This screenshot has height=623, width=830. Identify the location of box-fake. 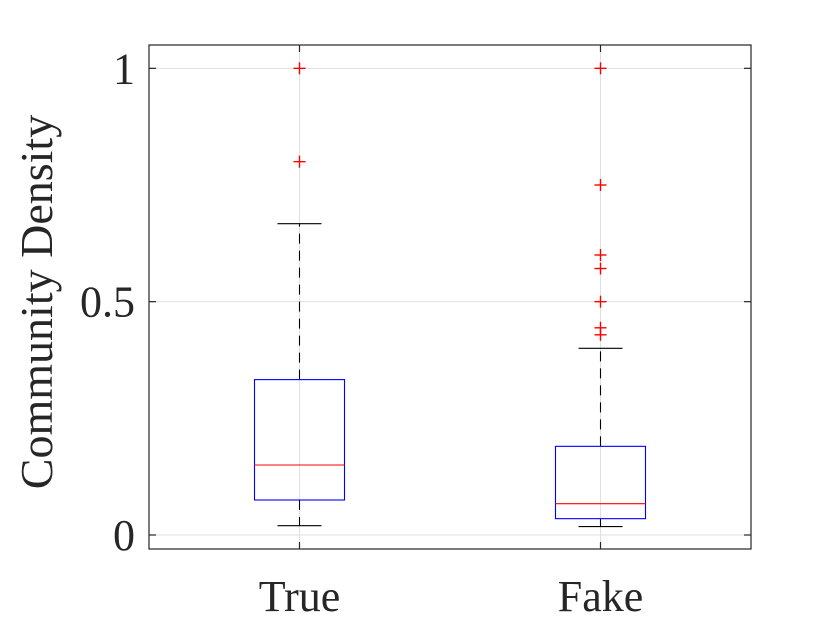
(600, 295).